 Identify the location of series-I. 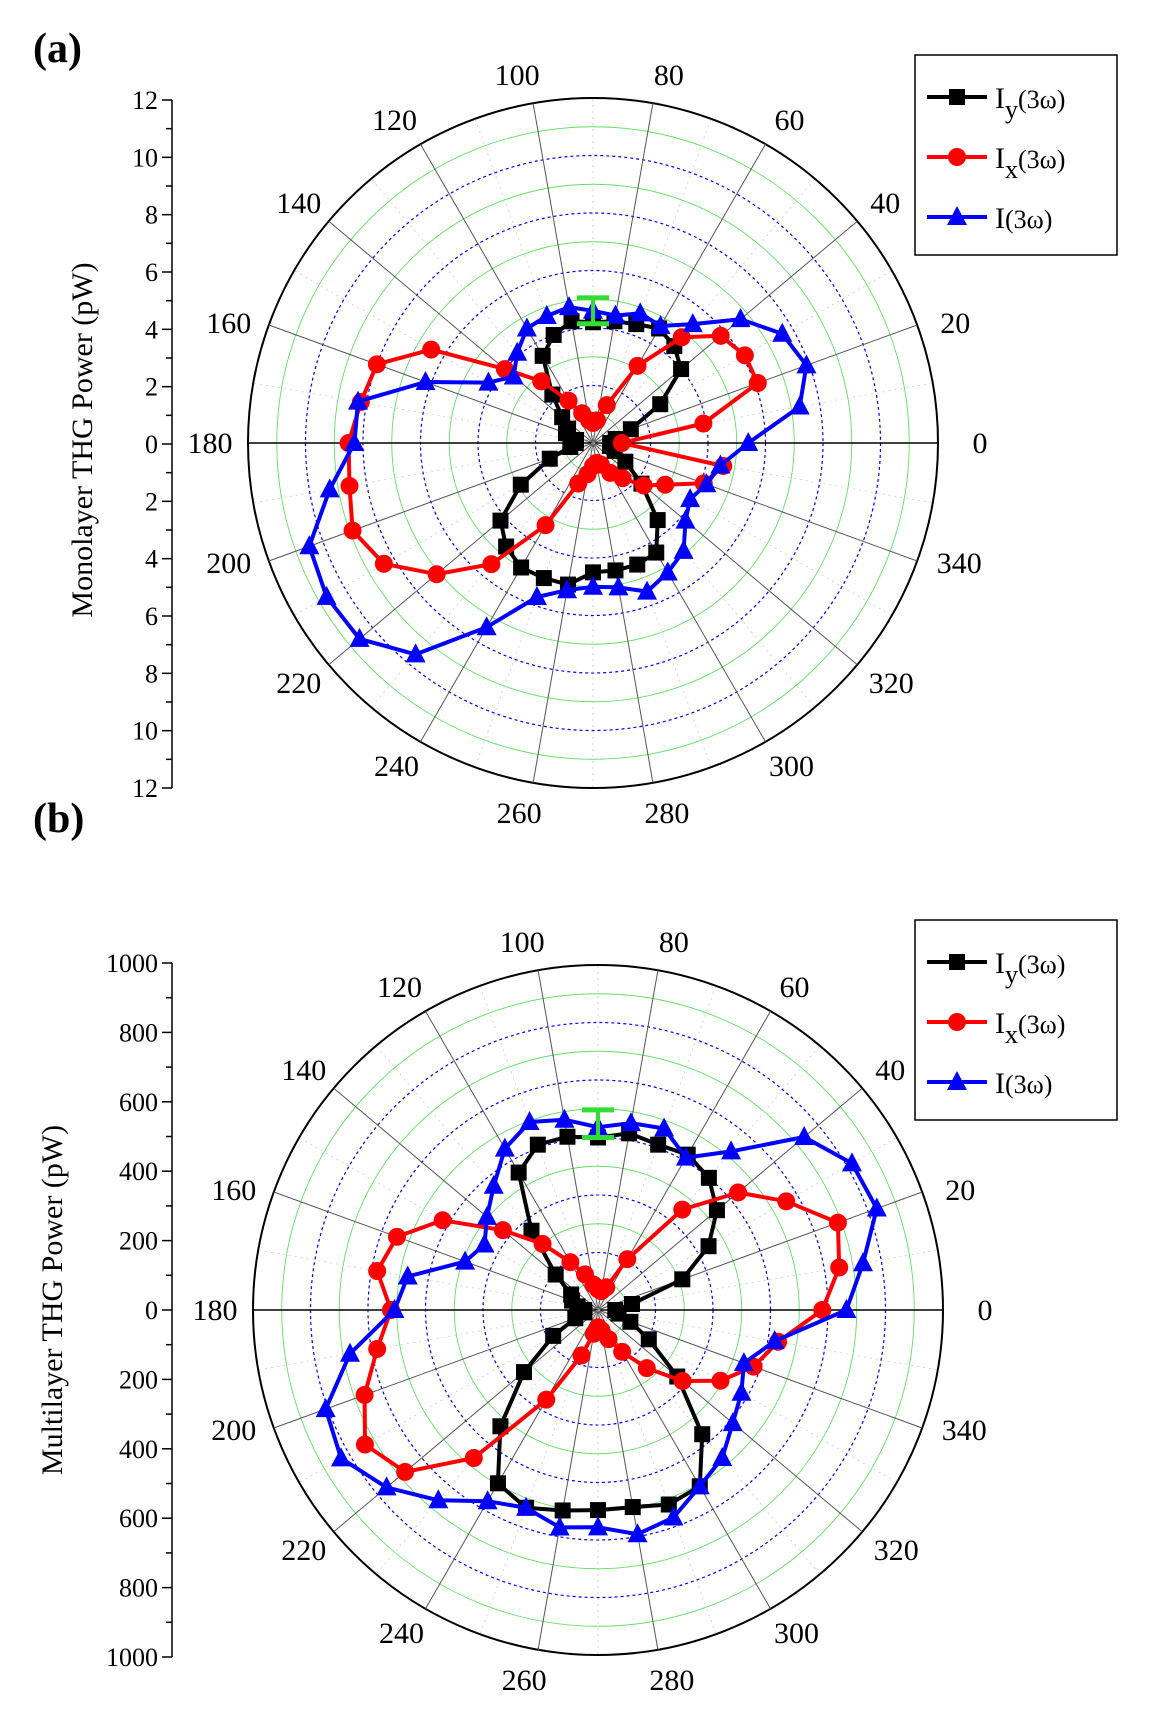
(558, 479).